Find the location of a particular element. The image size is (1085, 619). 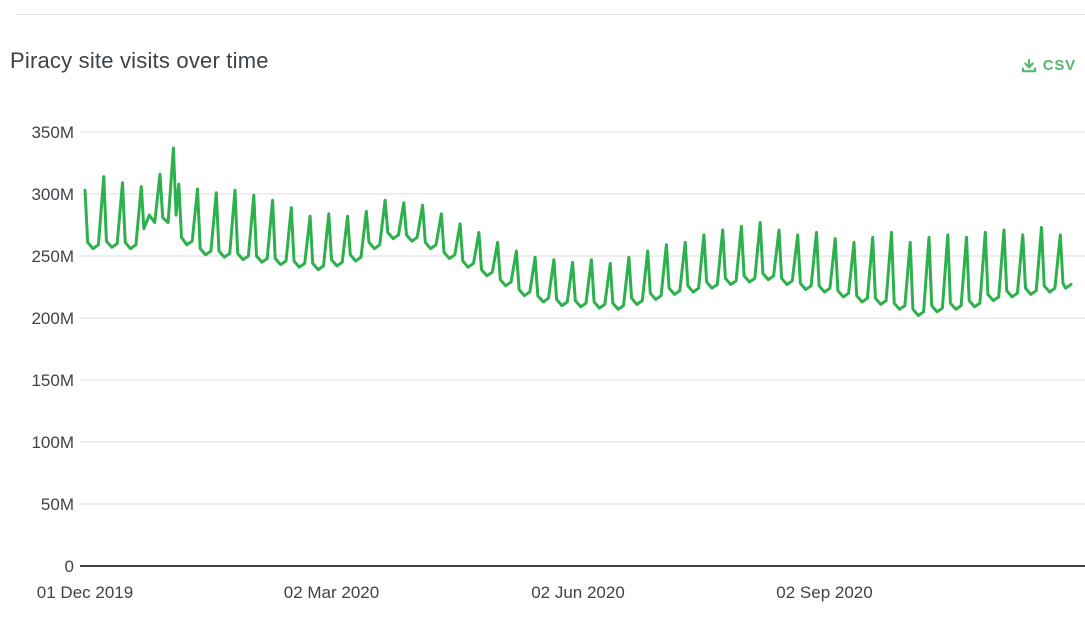

y-axis-tick-label: 150M is located at coordinates (52, 380).